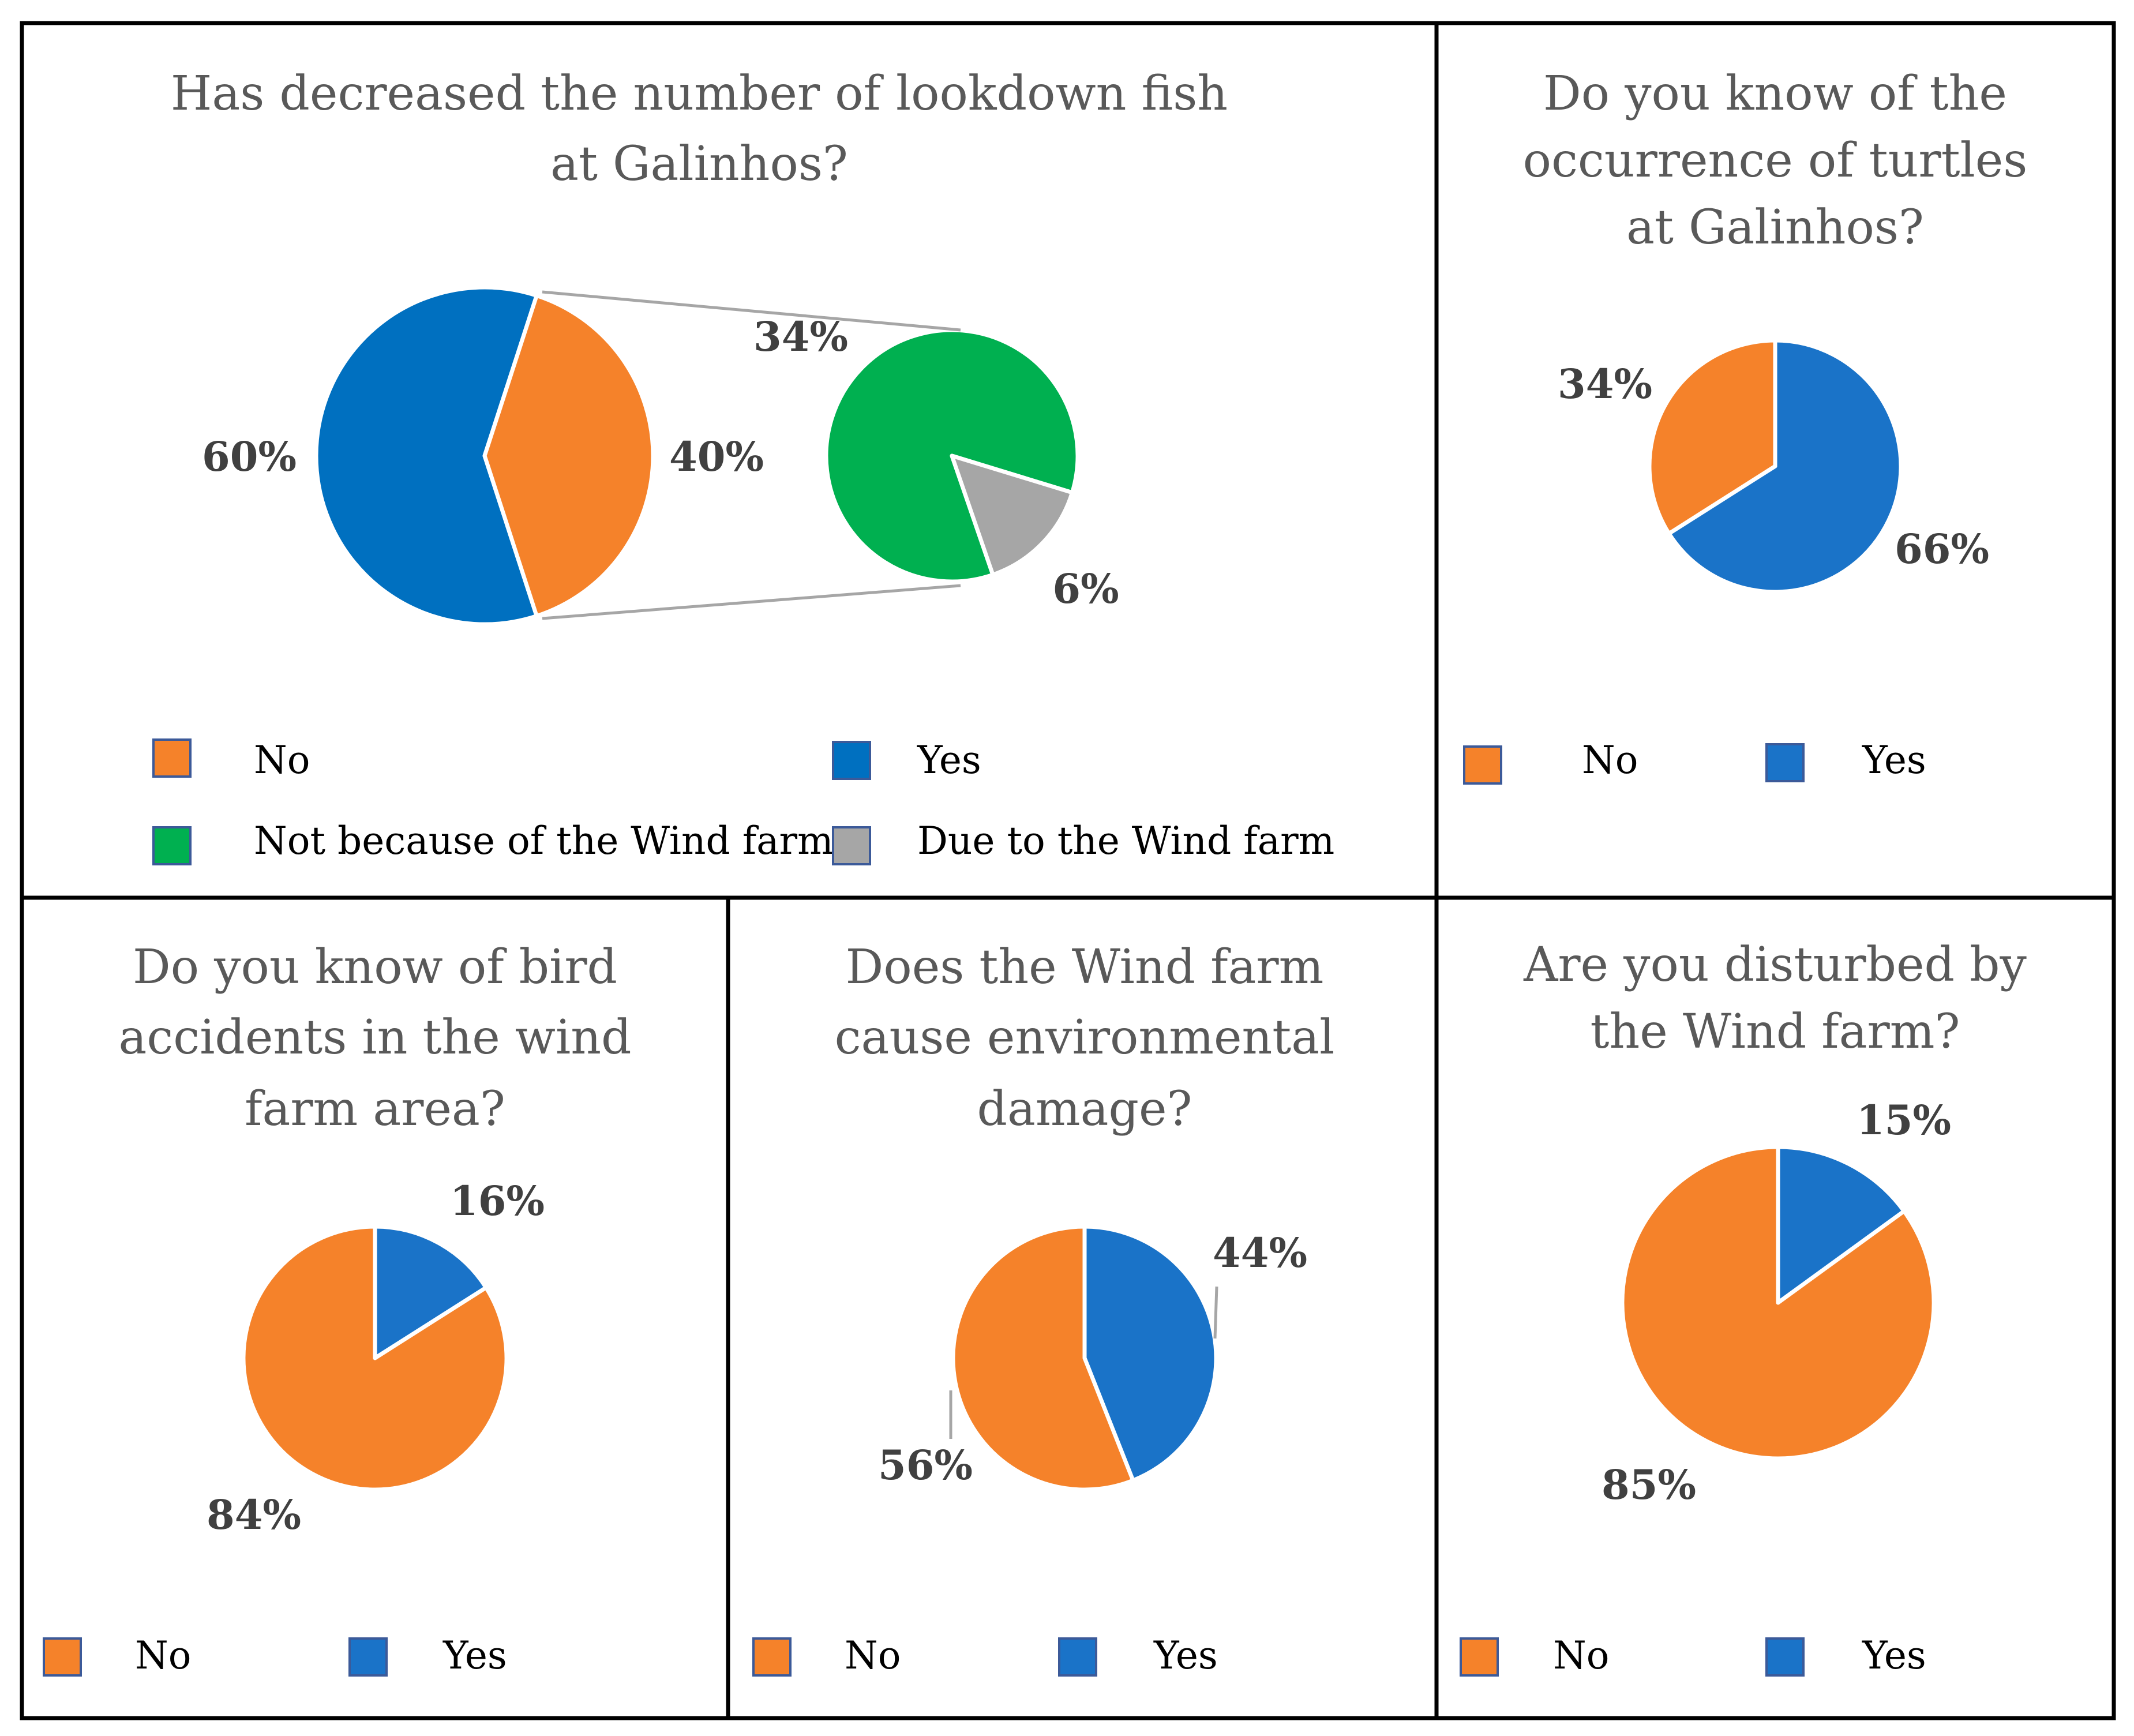 This screenshot has height=1736, width=2134. Describe the element at coordinates (1084, 1109) in the screenshot. I see `chart-title-line: damage?` at that location.